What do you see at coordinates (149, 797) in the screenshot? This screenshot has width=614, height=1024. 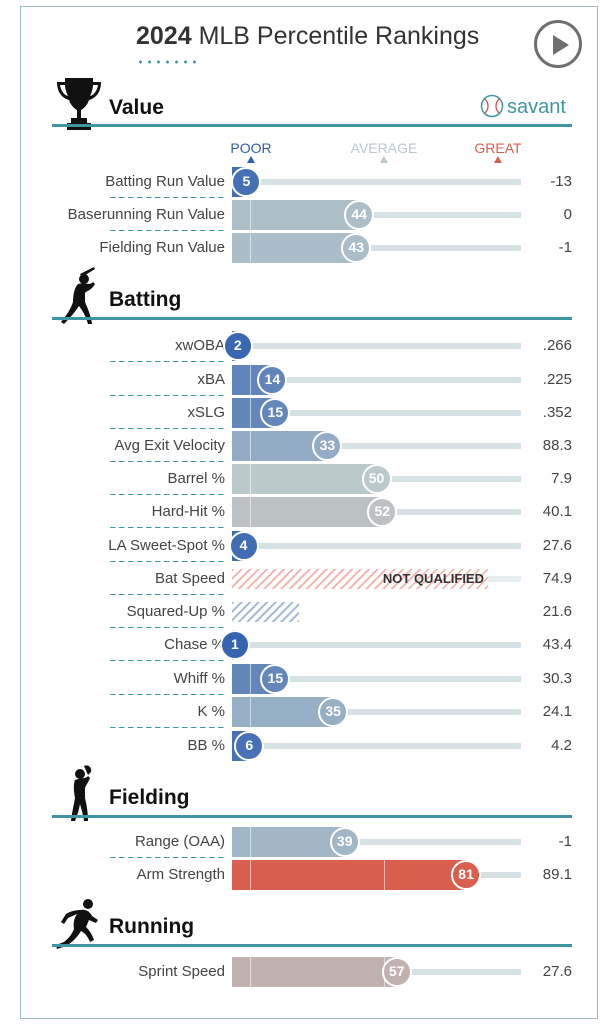 I see `section-title-fielding: Fielding` at bounding box center [149, 797].